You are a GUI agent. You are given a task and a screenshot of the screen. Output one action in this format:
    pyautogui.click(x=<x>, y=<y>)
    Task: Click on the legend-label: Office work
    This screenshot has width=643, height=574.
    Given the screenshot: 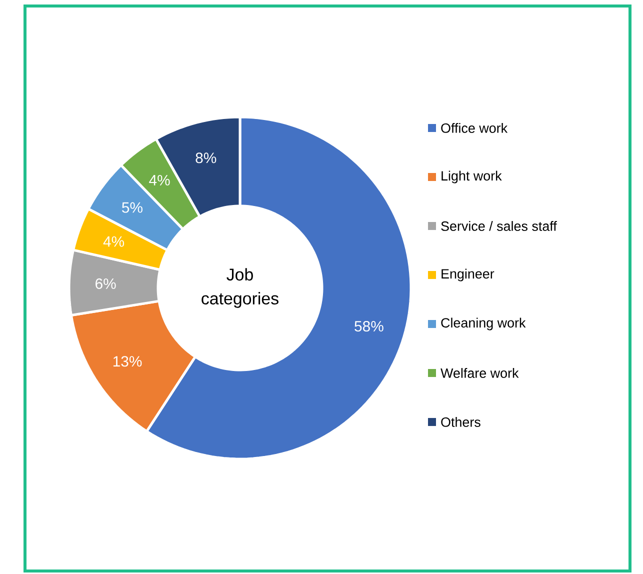 What is the action you would take?
    pyautogui.click(x=474, y=128)
    